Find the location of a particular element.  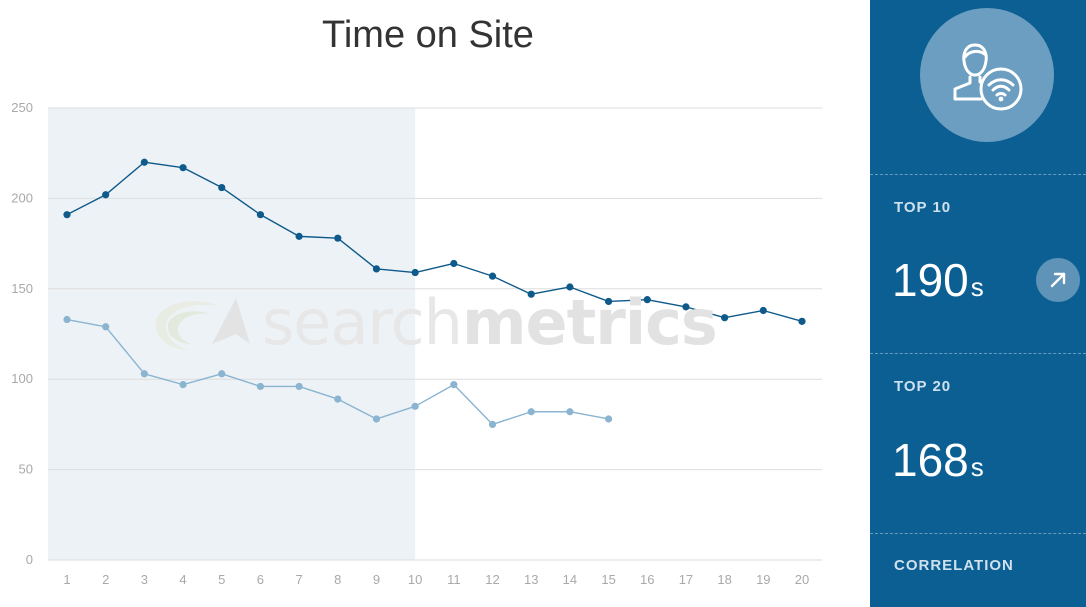

x-tick-label: 9 is located at coordinates (376, 579).